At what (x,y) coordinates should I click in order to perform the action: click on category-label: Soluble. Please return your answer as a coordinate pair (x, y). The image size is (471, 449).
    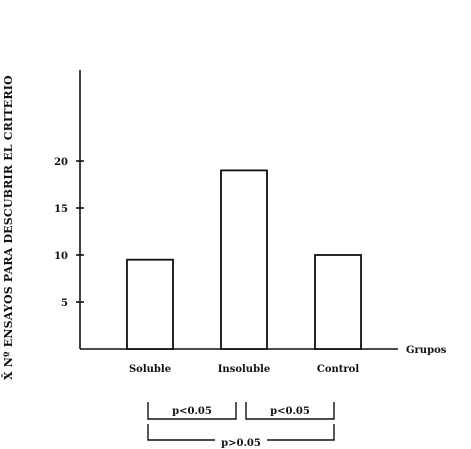
    Looking at the image, I should click on (150, 369).